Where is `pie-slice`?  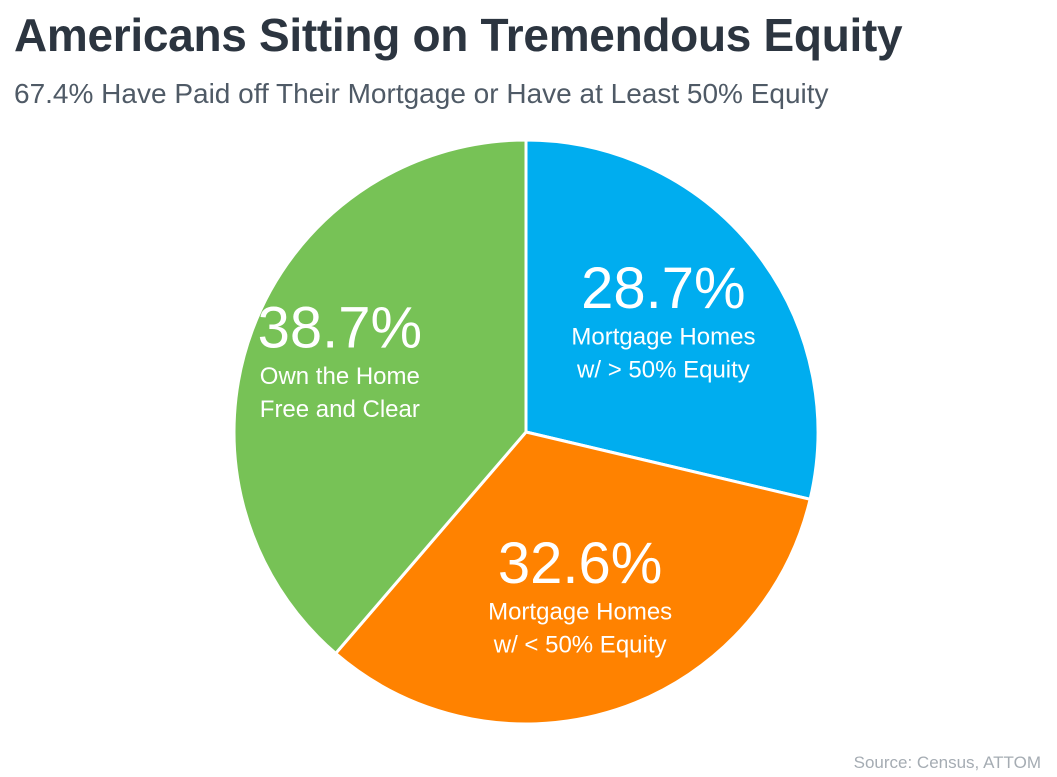 pie-slice is located at coordinates (672, 320).